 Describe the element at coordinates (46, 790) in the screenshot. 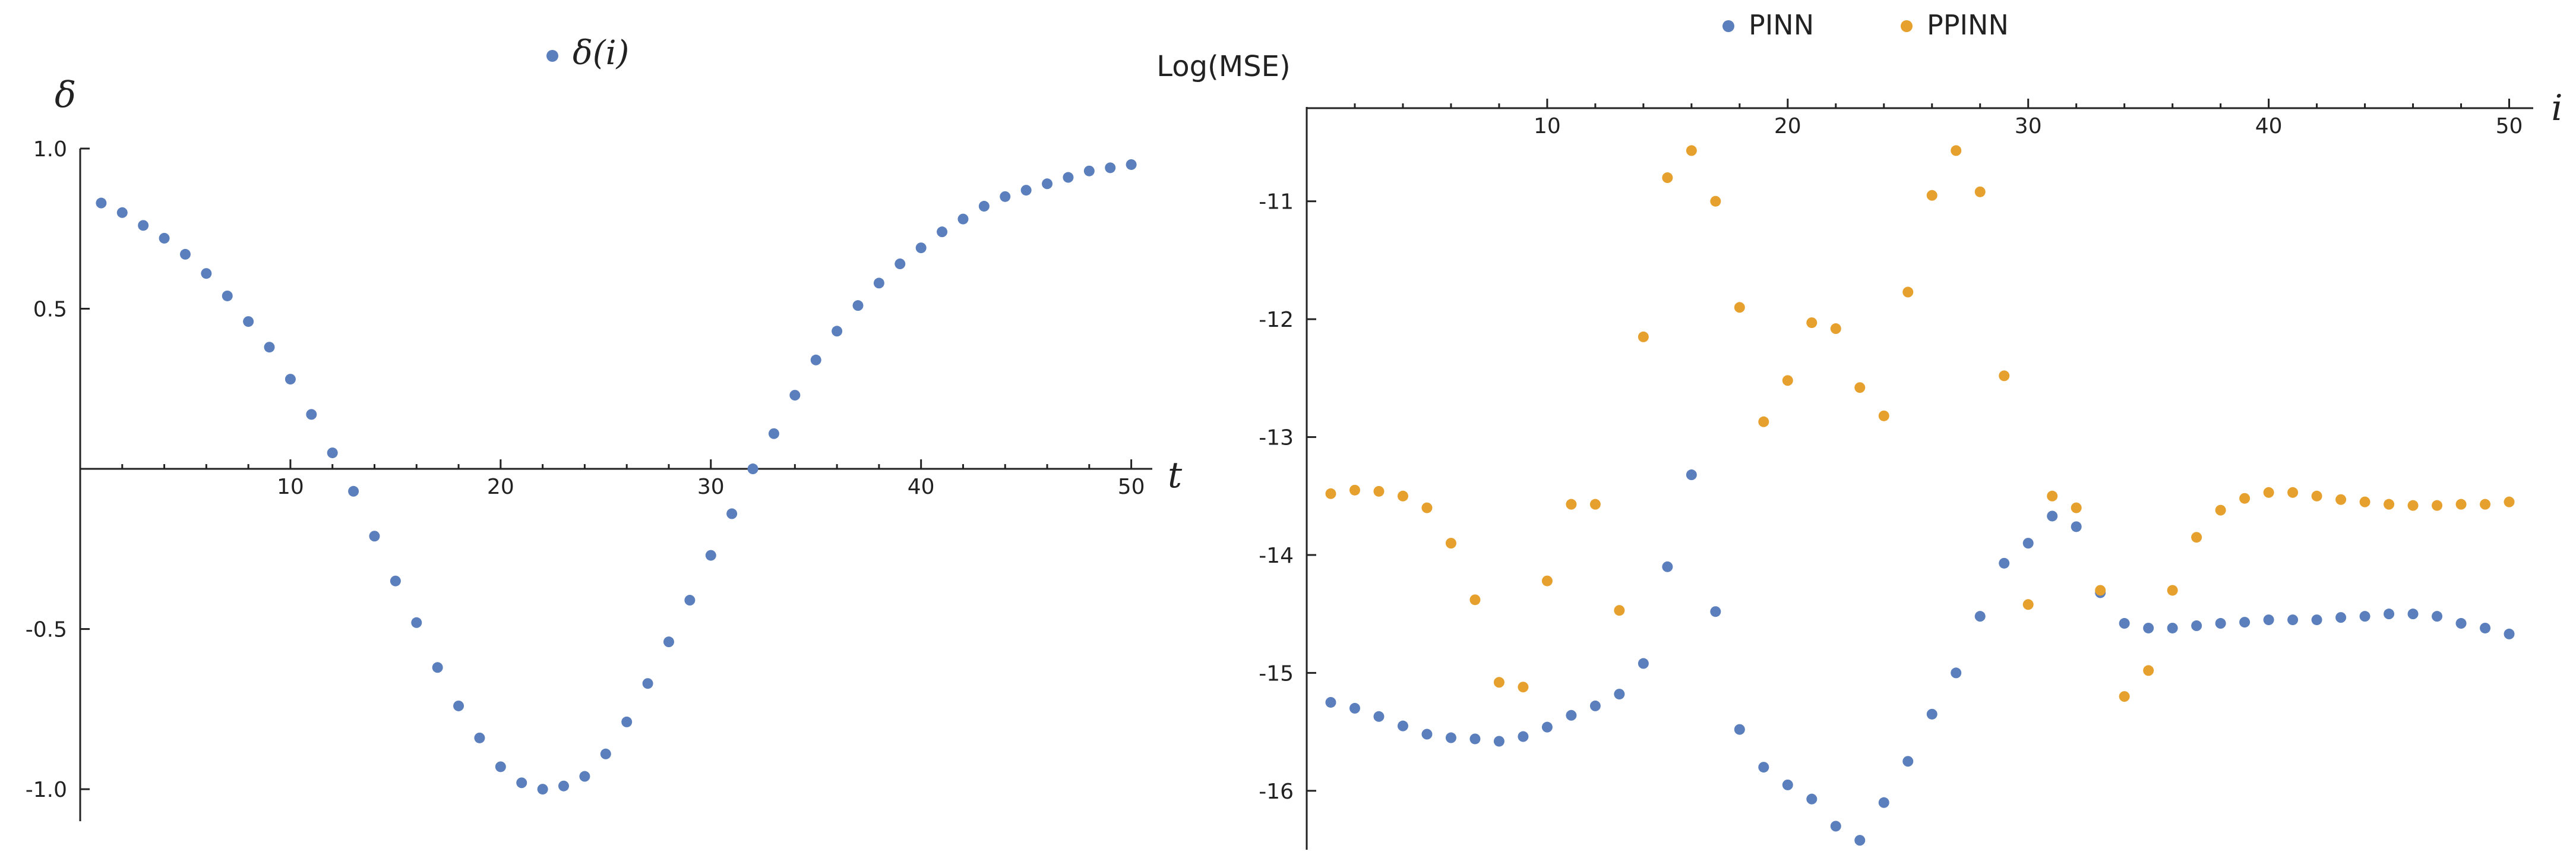

I see `y-tick-label: -1.0` at that location.